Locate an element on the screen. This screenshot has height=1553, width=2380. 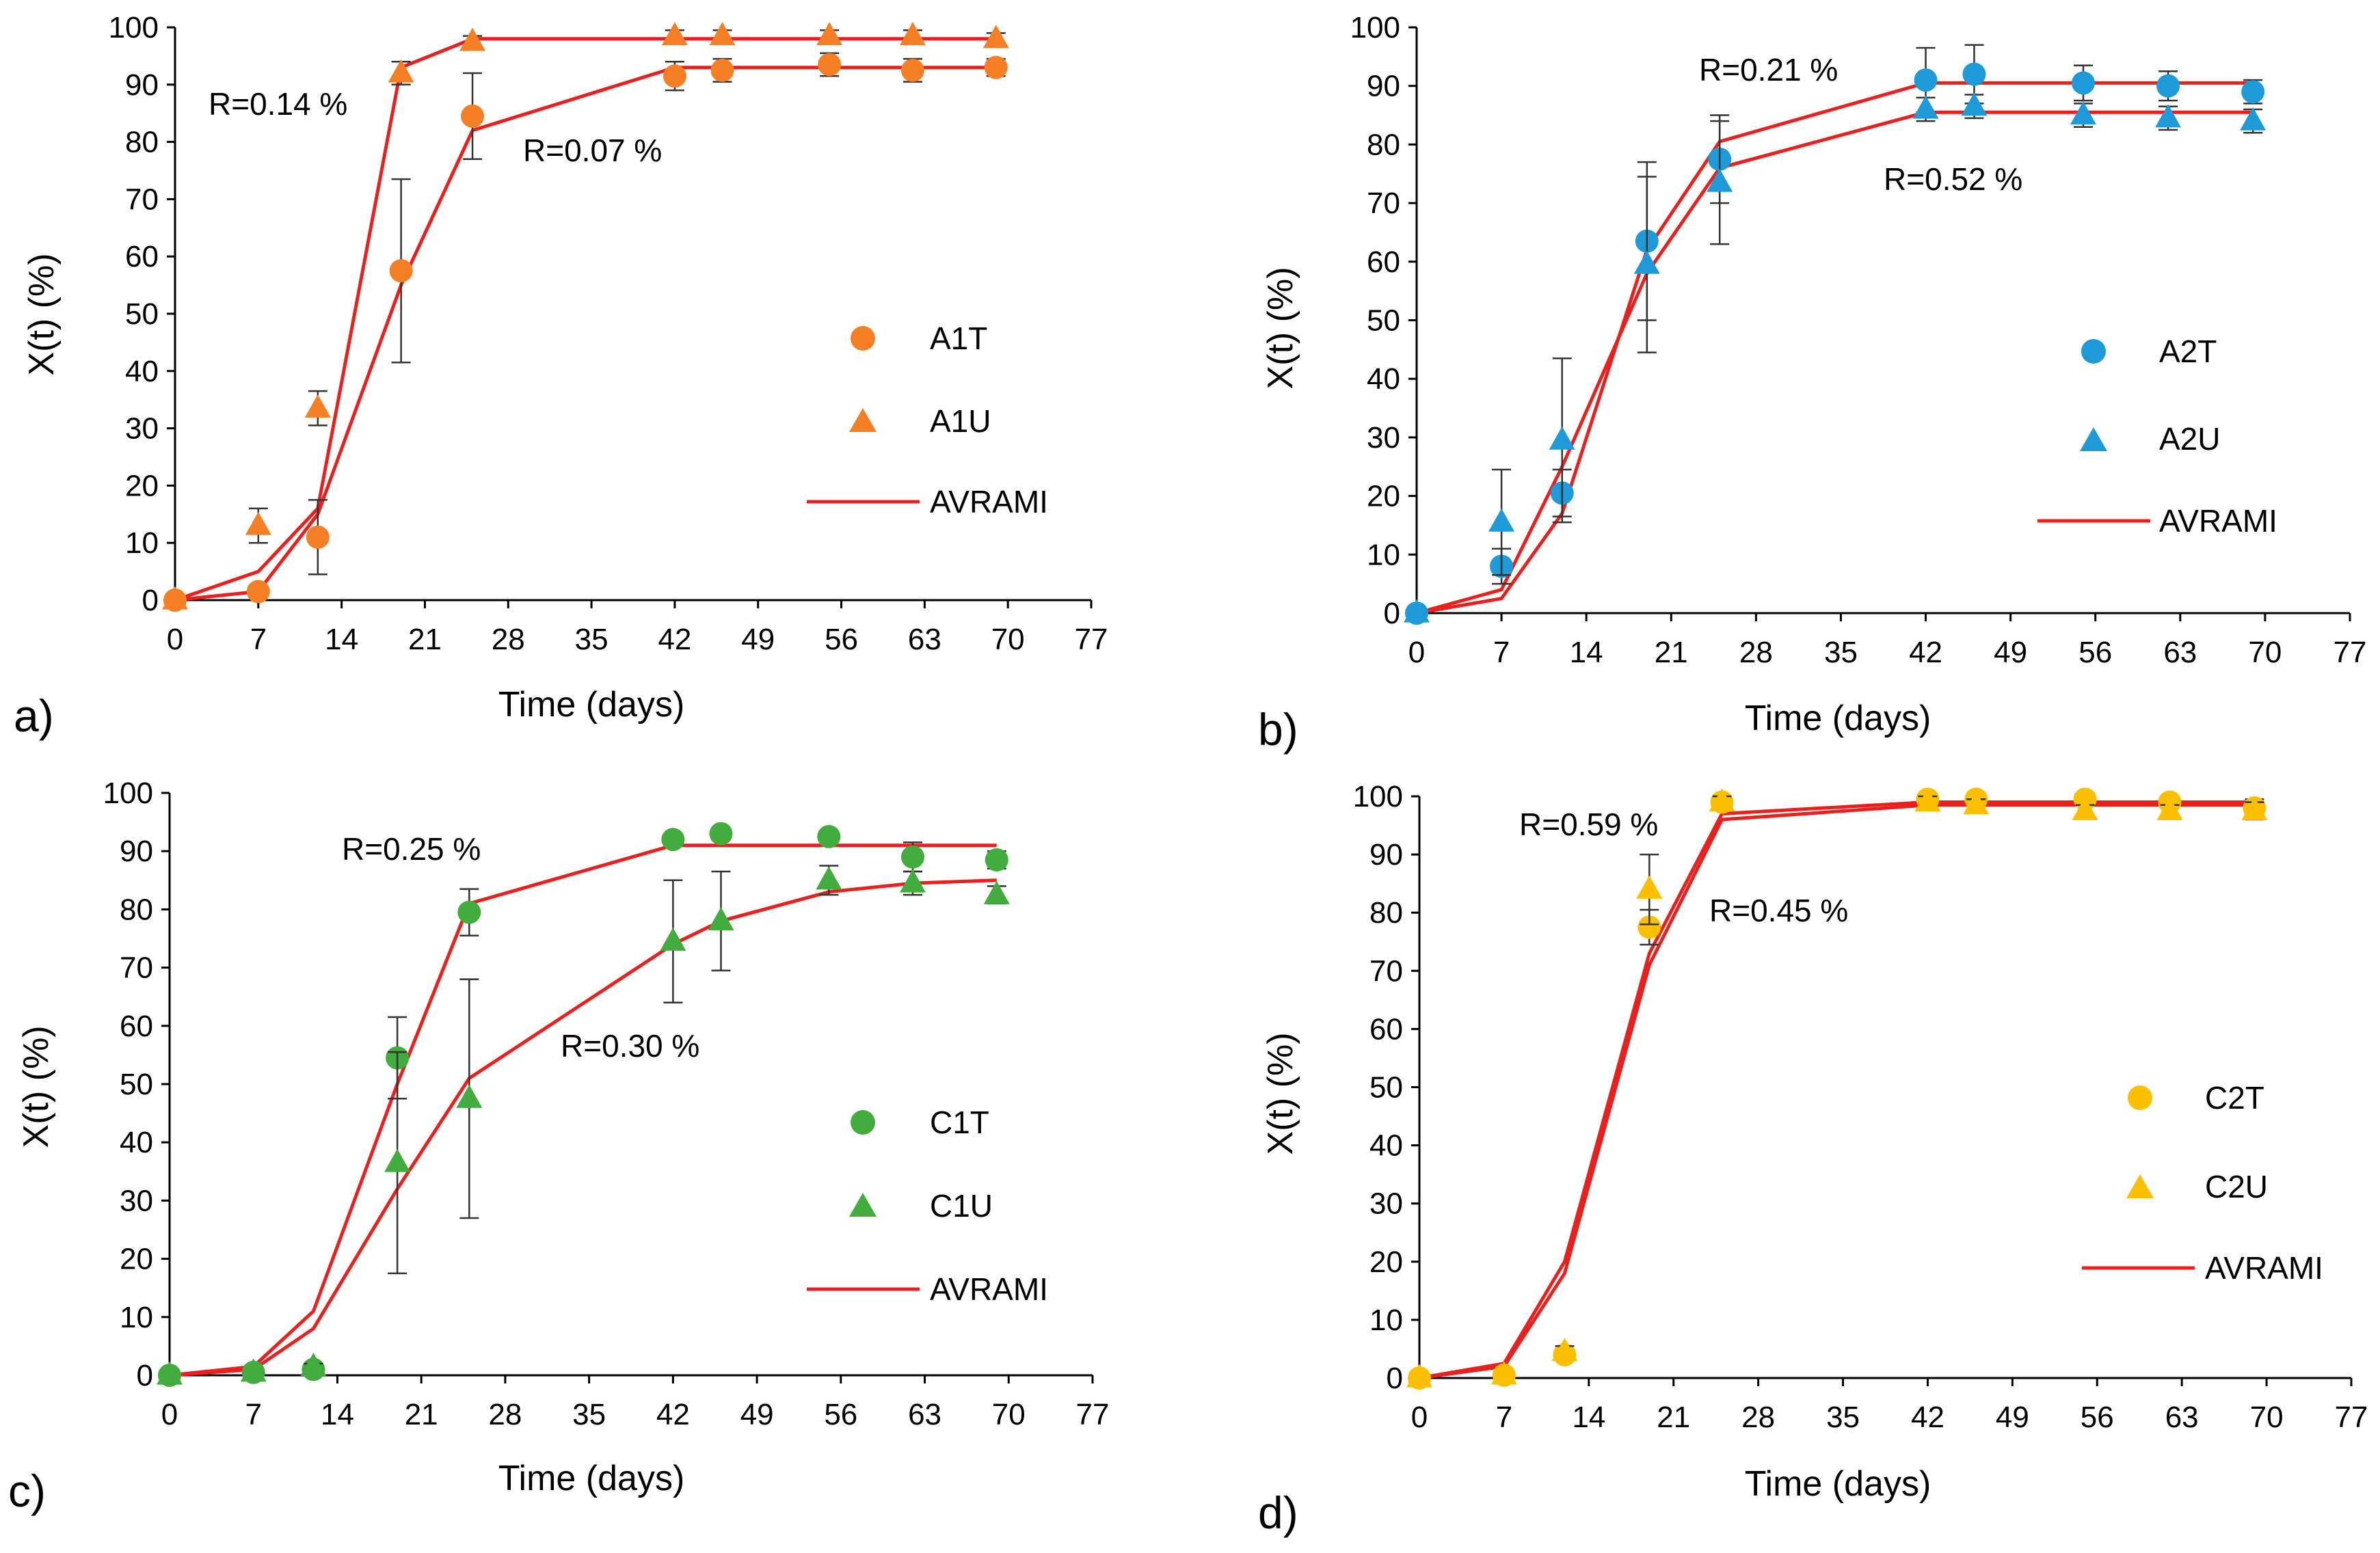
data-point-C2T is located at coordinates (1649, 927).